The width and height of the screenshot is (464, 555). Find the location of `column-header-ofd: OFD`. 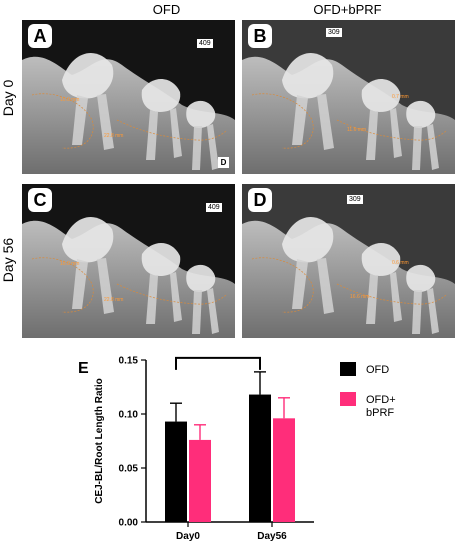

column-header-ofd: OFD is located at coordinates (166, 9).